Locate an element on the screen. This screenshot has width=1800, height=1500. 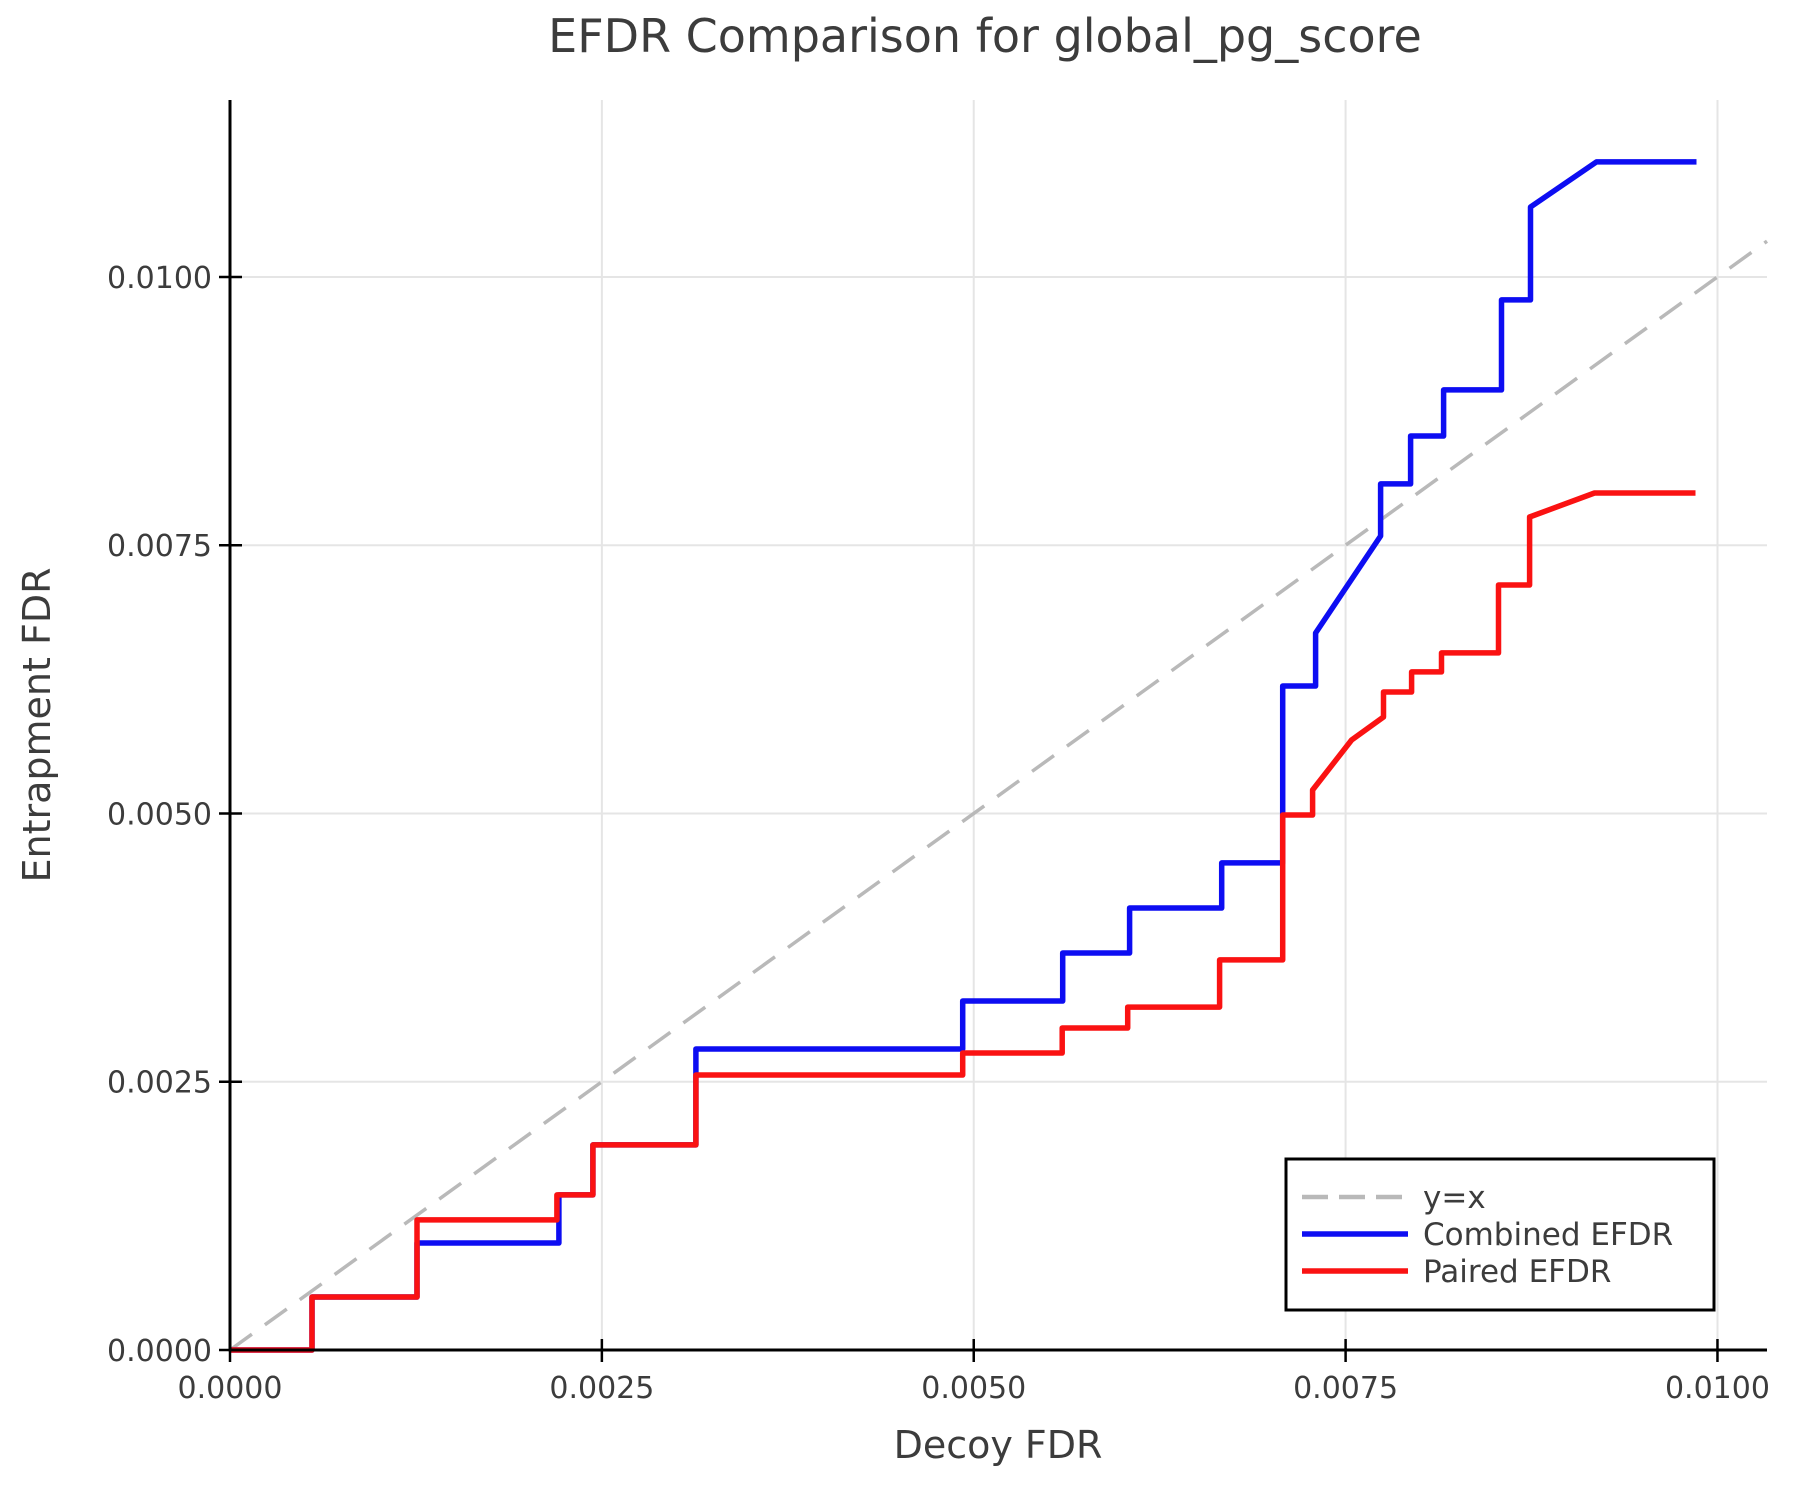
legend-label: Combined EFDR is located at coordinates (1548, 1235).